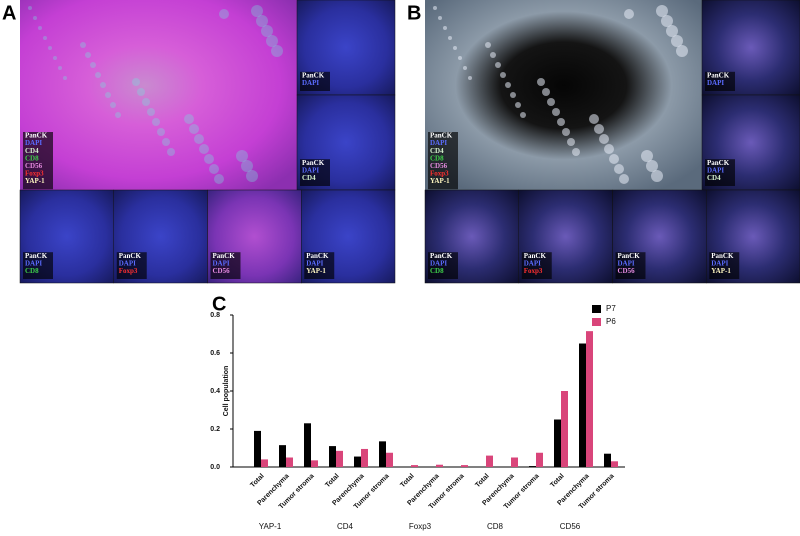  I want to click on group-label: CD56, so click(570, 526).